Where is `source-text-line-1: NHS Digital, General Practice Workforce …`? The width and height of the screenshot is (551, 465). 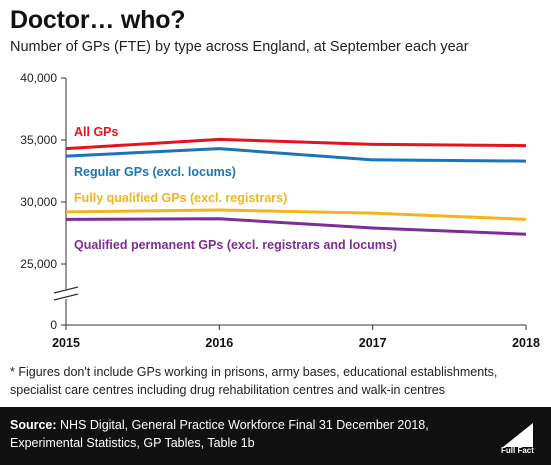 source-text-line-1: NHS Digital, General Practice Workforce … is located at coordinates (242, 425).